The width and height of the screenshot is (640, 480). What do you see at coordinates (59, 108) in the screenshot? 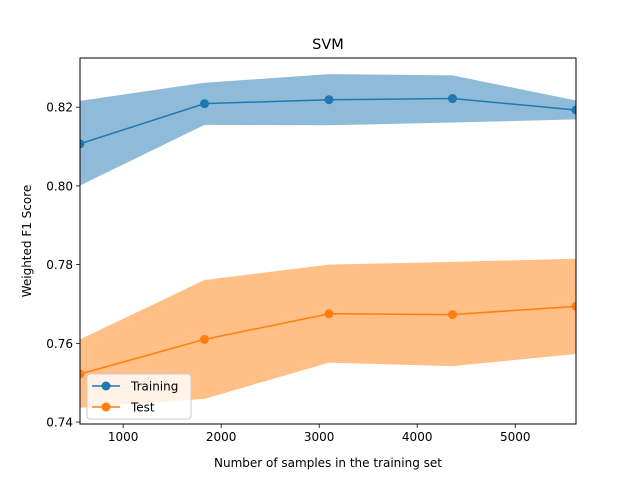
I see `y-tick-label: 0.82` at bounding box center [59, 108].